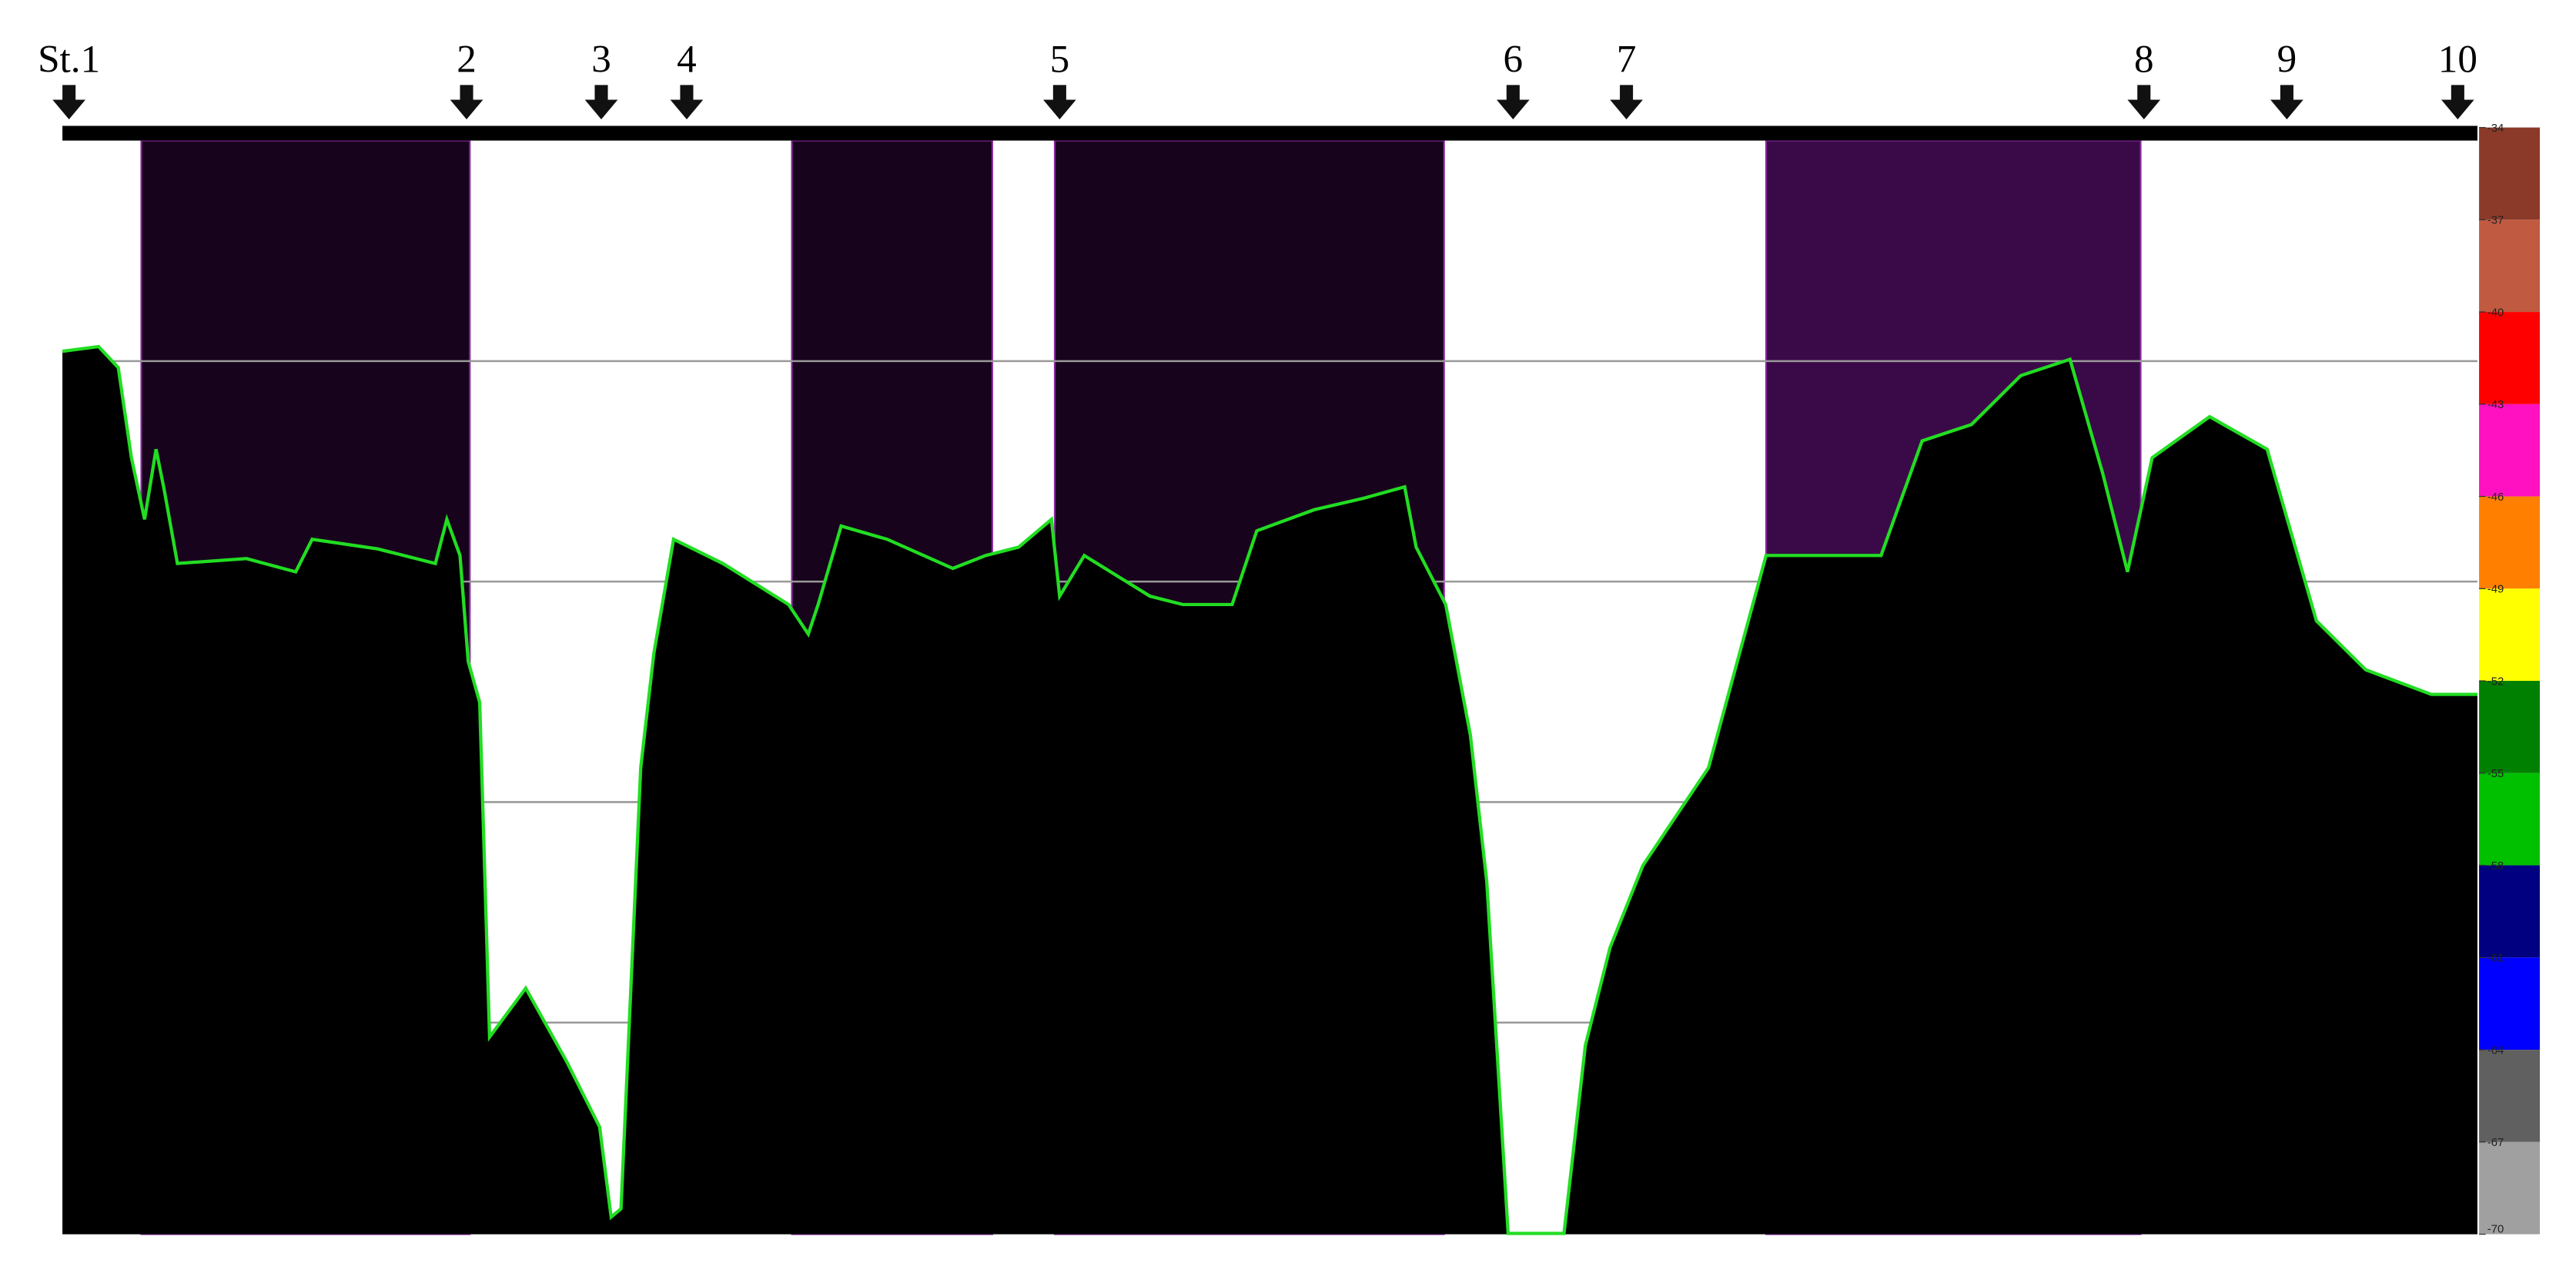 This screenshot has height=1280, width=2576. What do you see at coordinates (467, 60) in the screenshot?
I see `station-label: 2` at bounding box center [467, 60].